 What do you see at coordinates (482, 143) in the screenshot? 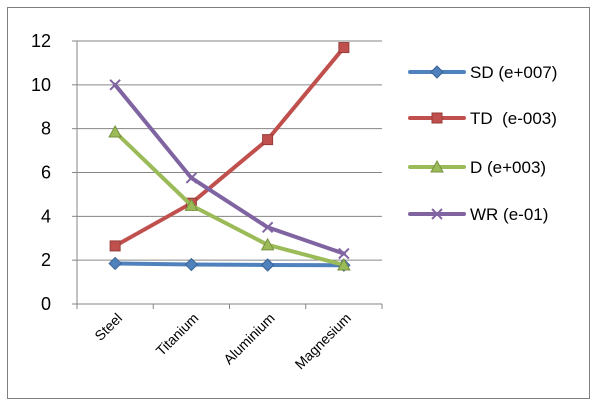
I see `legend: SD (e+007) TD (e-003) D (e+003) WR (e-01)` at bounding box center [482, 143].